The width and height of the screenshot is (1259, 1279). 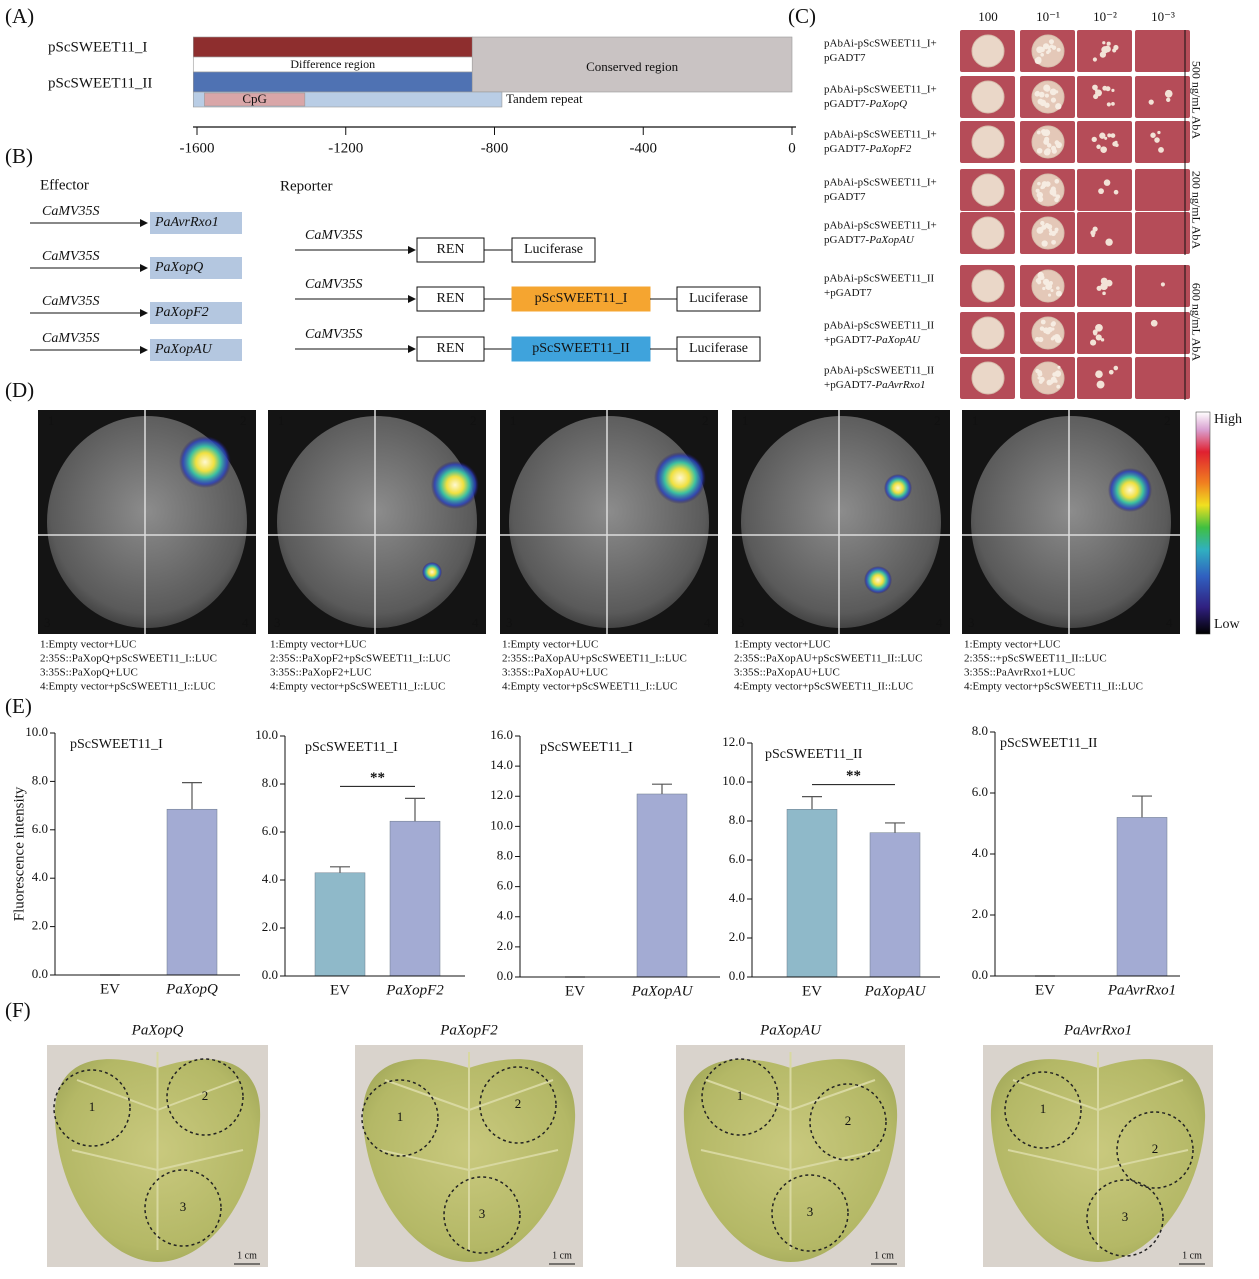 What do you see at coordinates (97, 47) in the screenshot?
I see `row-label: pScSWEET11_I` at bounding box center [97, 47].